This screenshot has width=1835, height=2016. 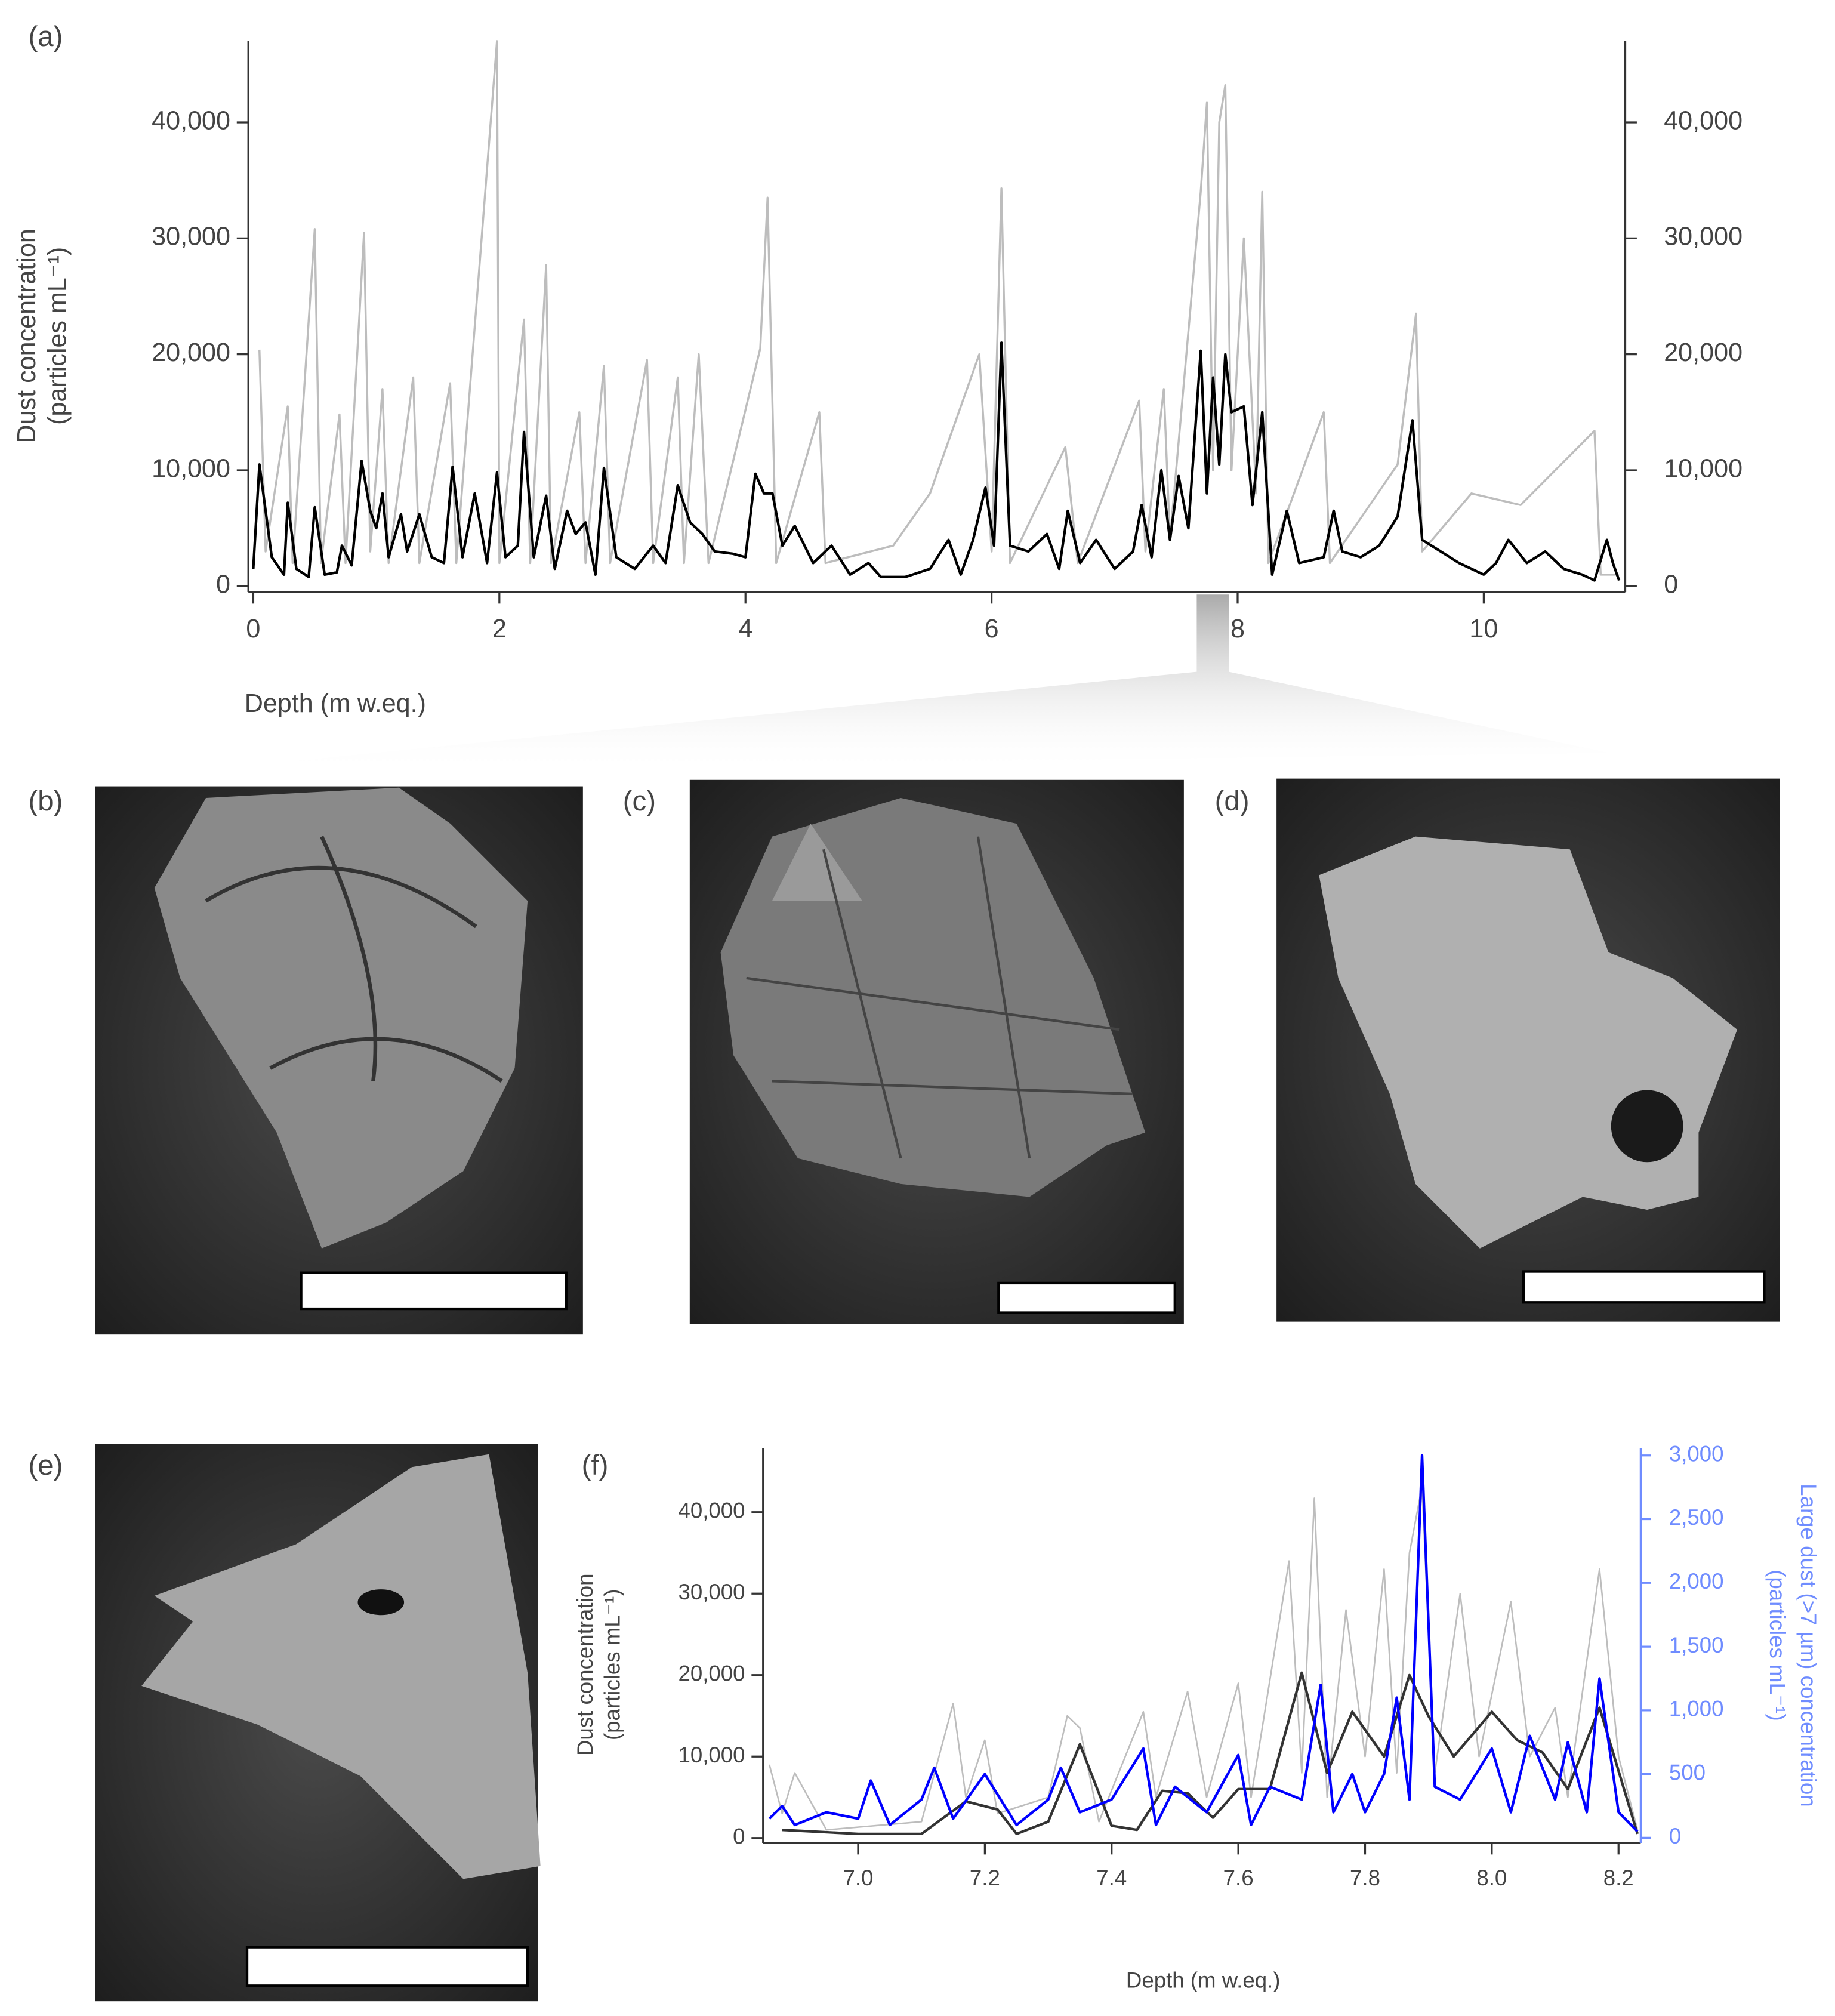 I want to click on photo-c, so click(x=937, y=1051).